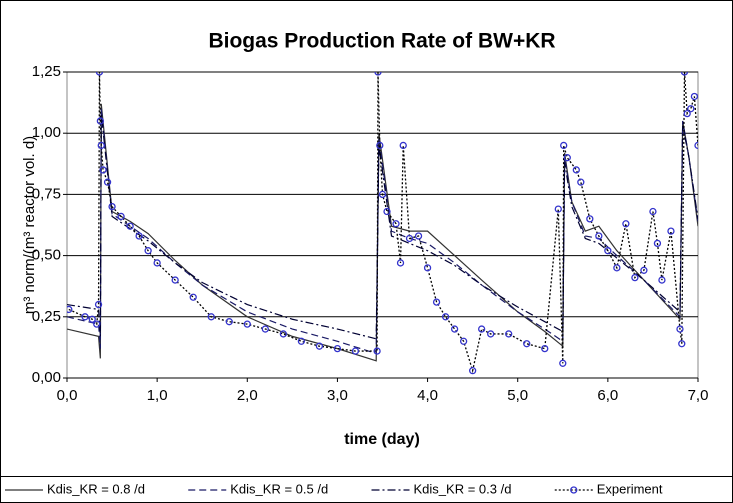  Describe the element at coordinates (337, 395) in the screenshot. I see `x-tick-label: 3,0` at that location.